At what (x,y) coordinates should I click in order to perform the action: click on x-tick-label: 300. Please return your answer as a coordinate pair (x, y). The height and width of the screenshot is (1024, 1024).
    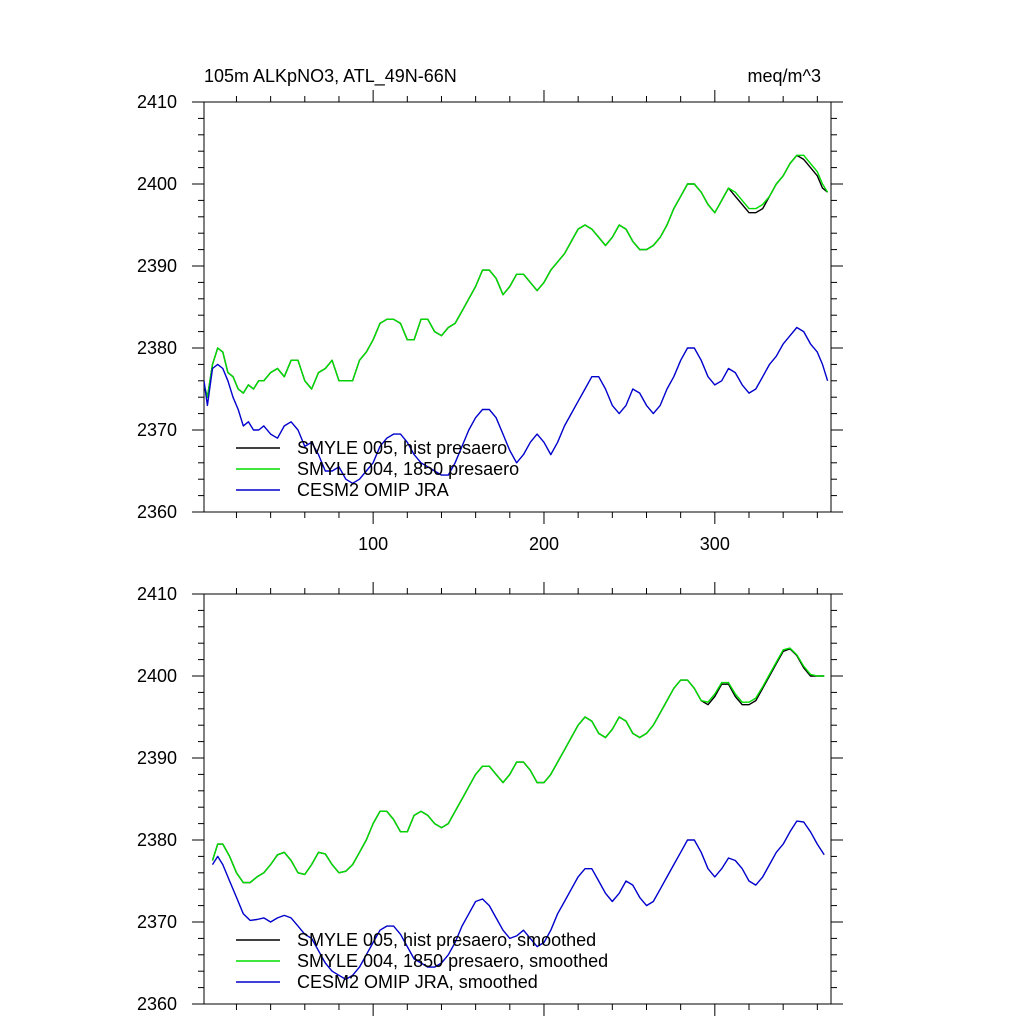
    Looking at the image, I should click on (715, 544).